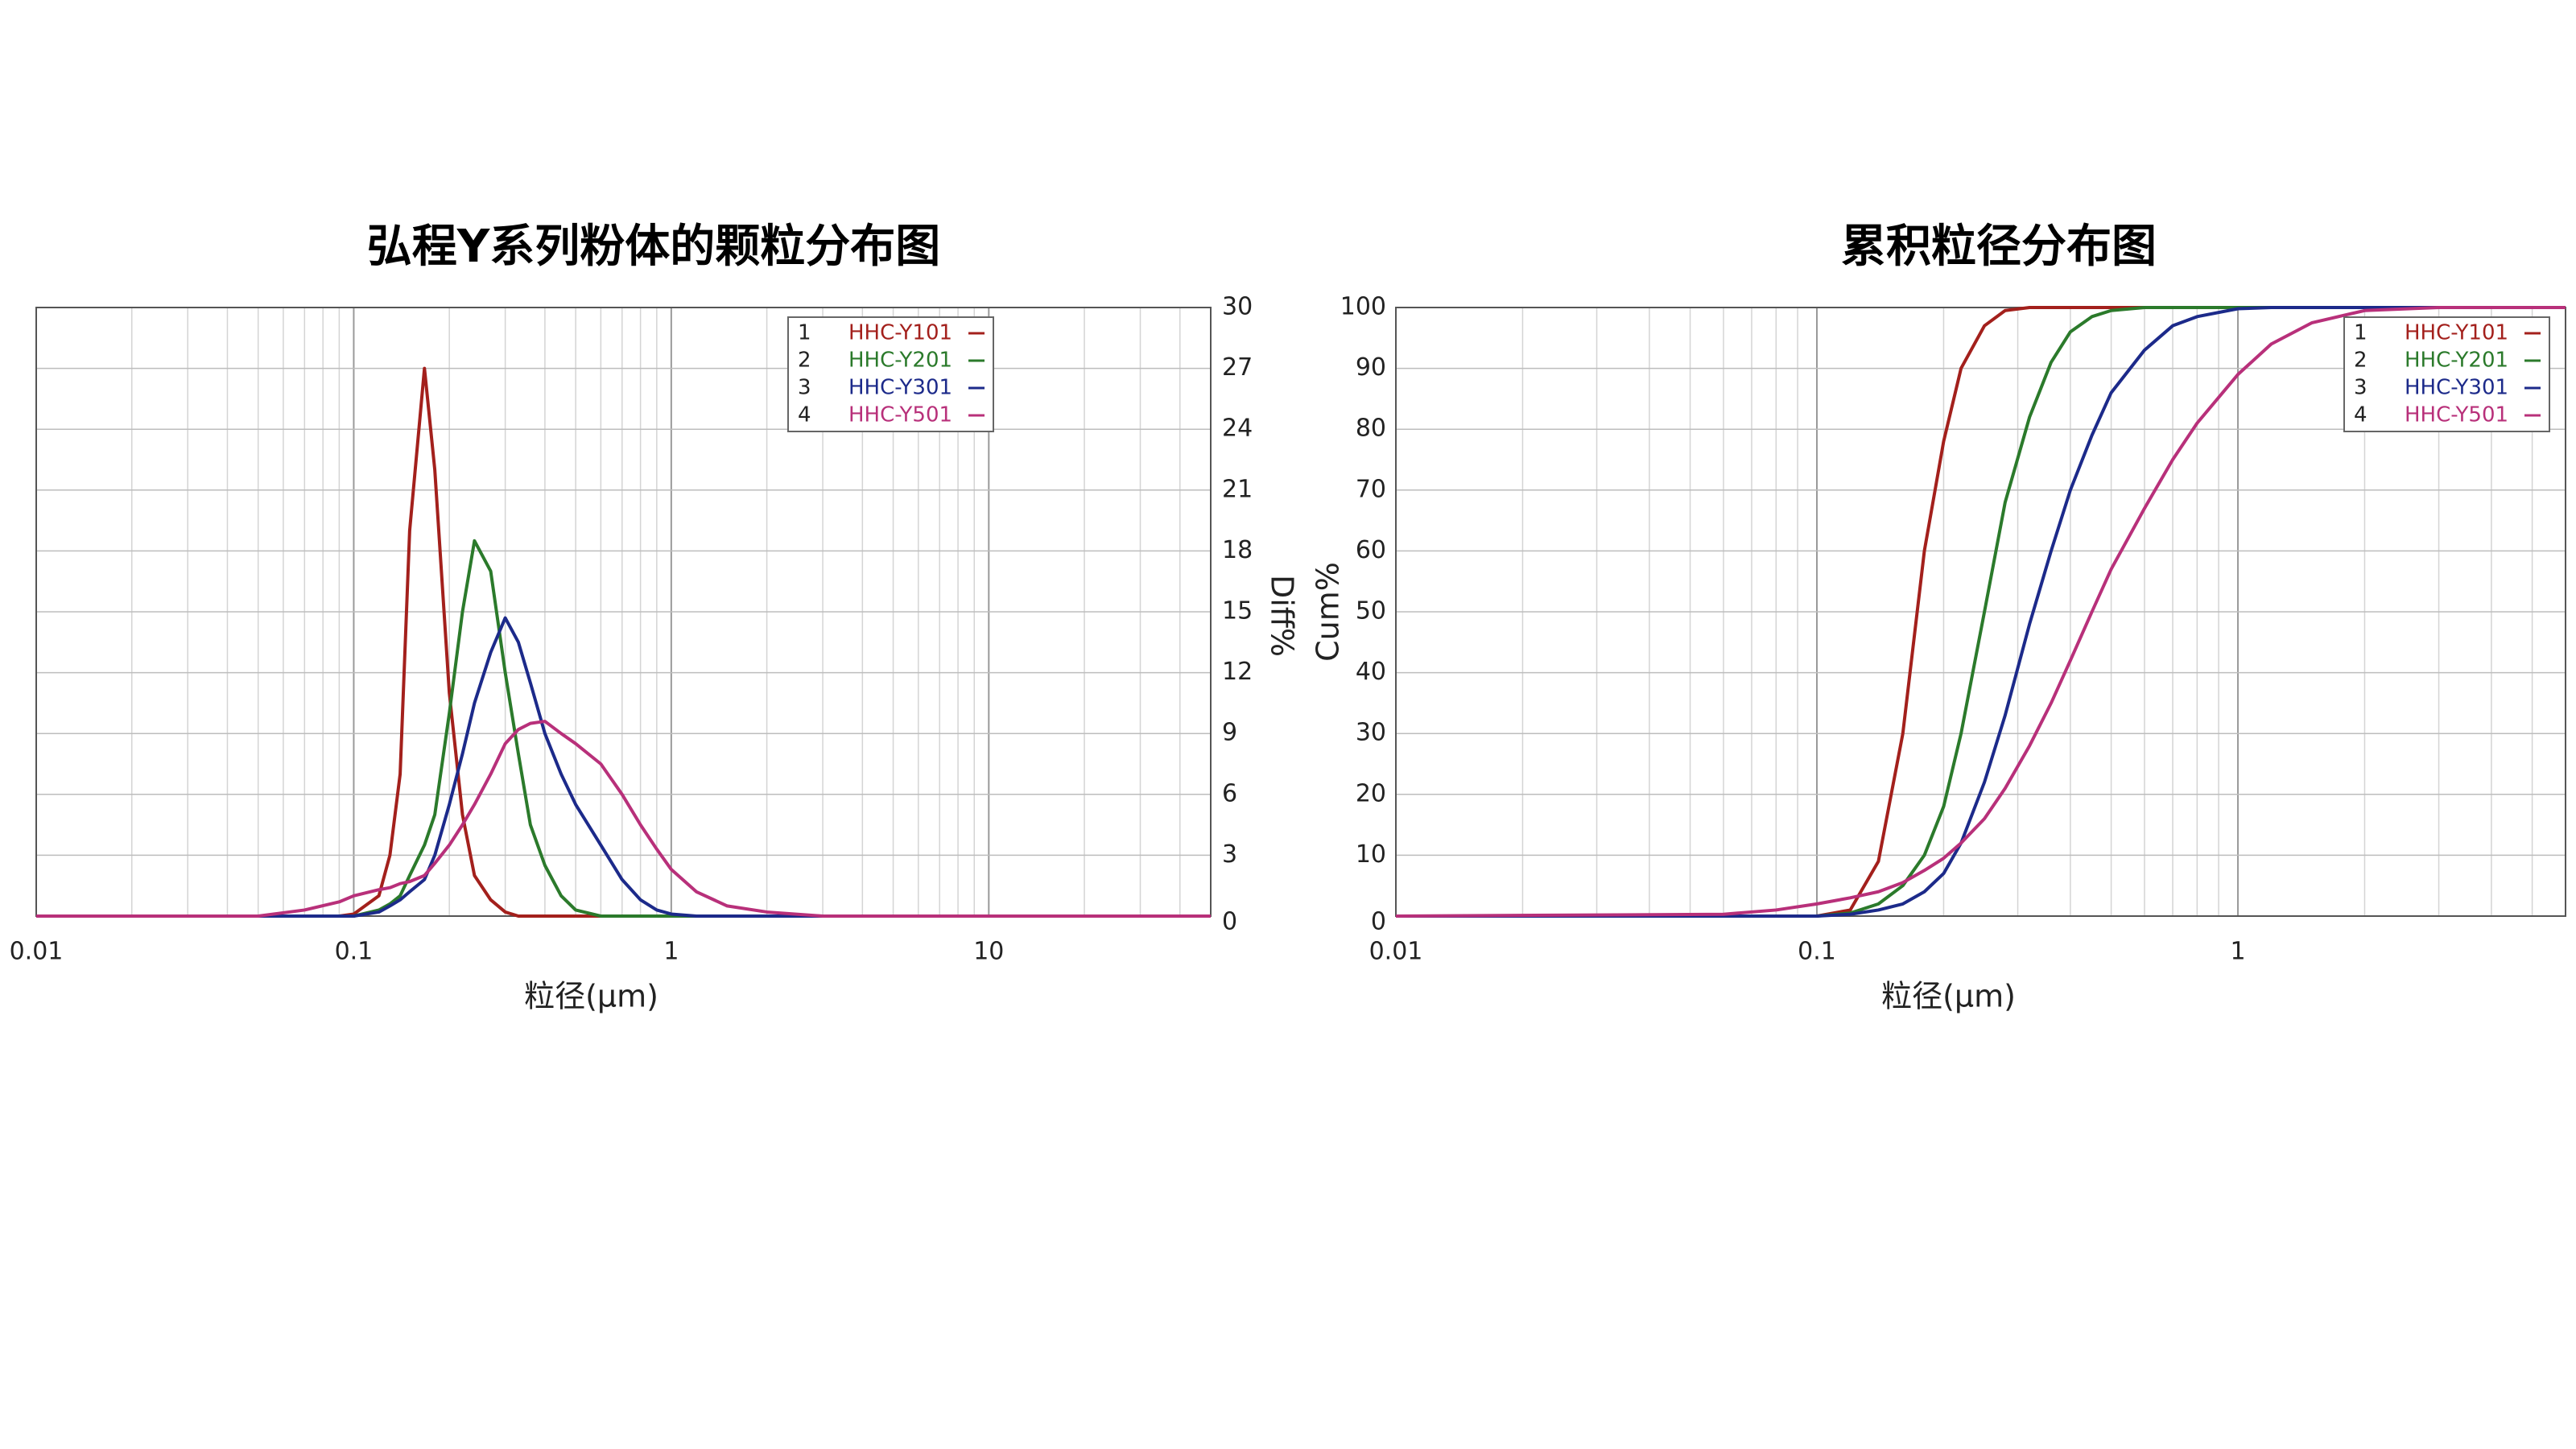  What do you see at coordinates (1371, 550) in the screenshot?
I see `y-tick-label: 60` at bounding box center [1371, 550].